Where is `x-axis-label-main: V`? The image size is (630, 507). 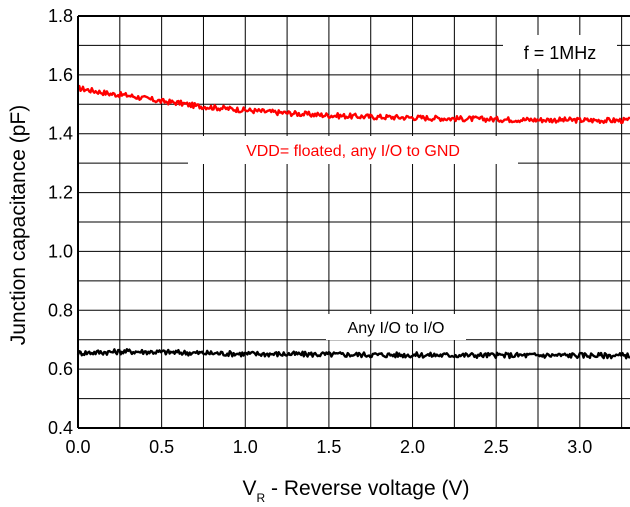
x-axis-label-main: V is located at coordinates (250, 488).